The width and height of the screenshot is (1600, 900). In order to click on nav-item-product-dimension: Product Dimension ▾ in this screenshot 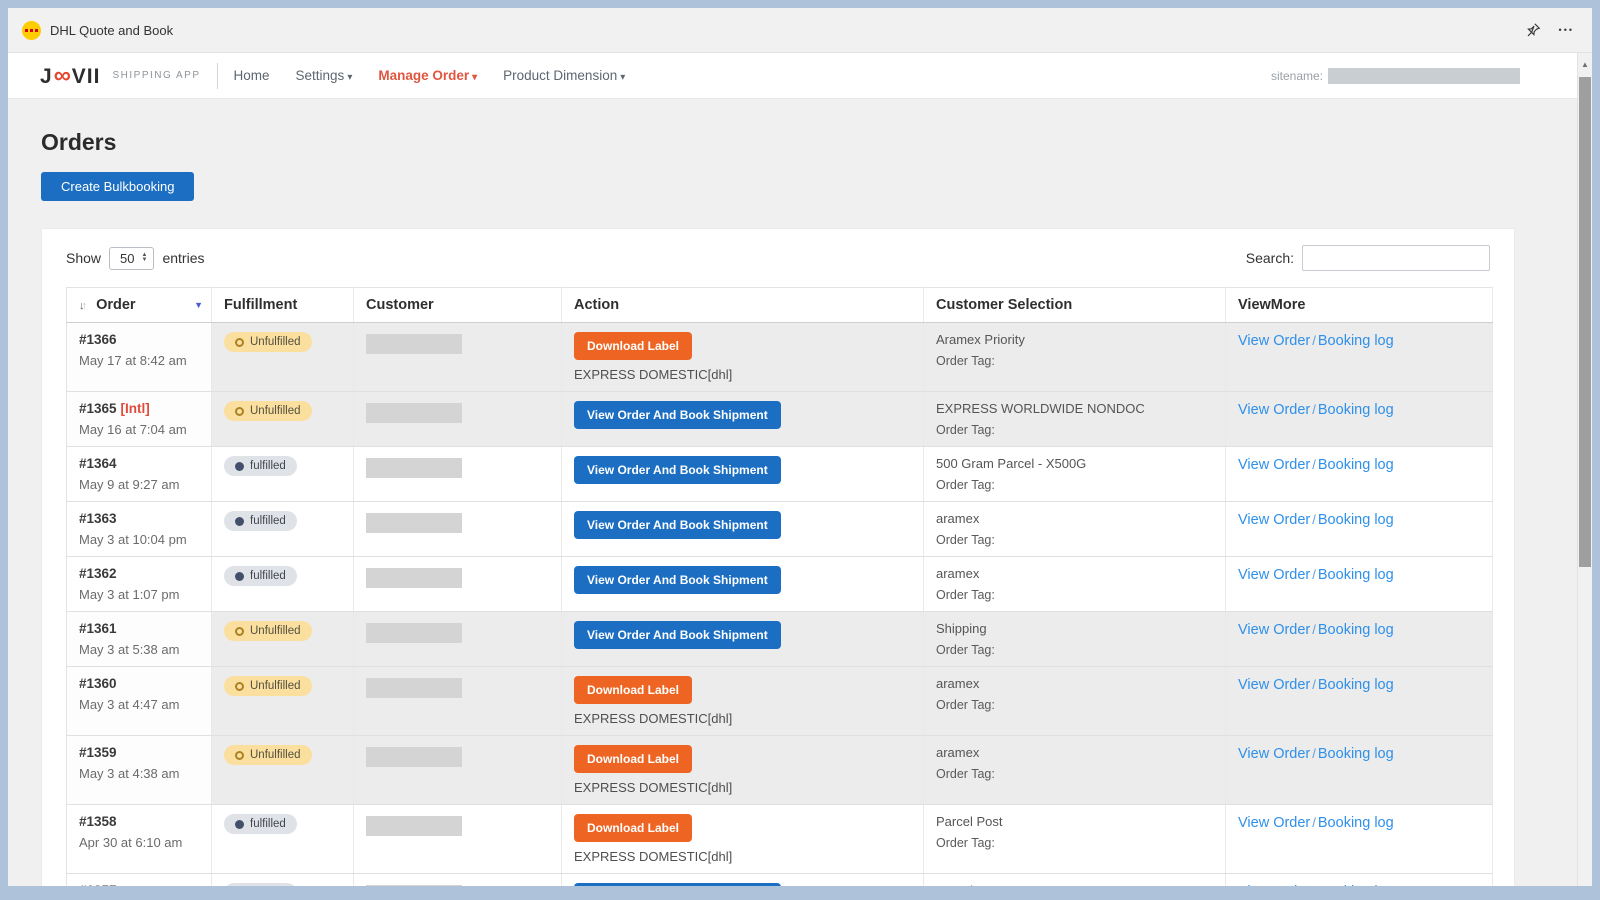, I will do `click(564, 75)`.